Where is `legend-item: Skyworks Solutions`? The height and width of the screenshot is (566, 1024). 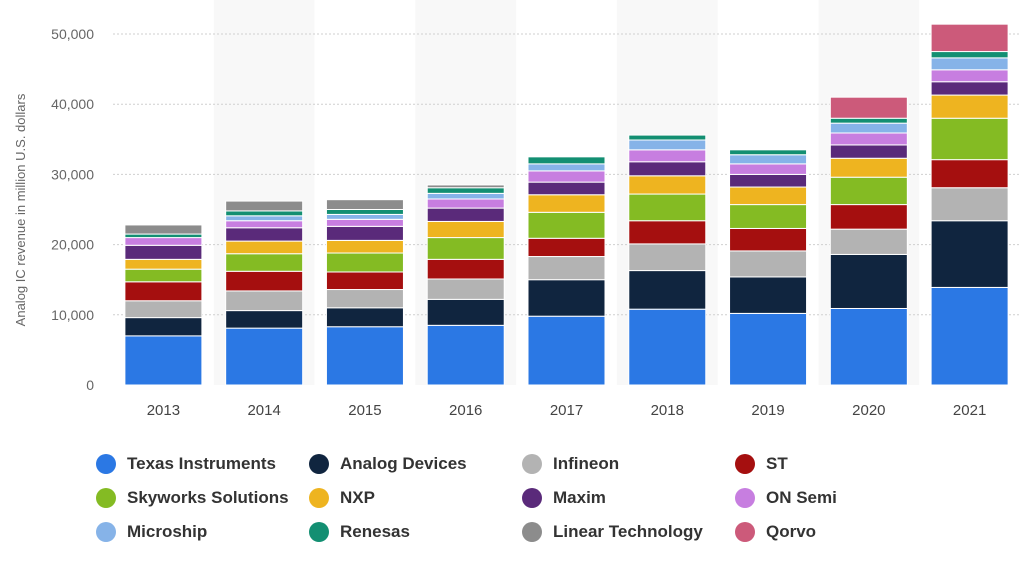
legend-item: Skyworks Solutions is located at coordinates (202, 497).